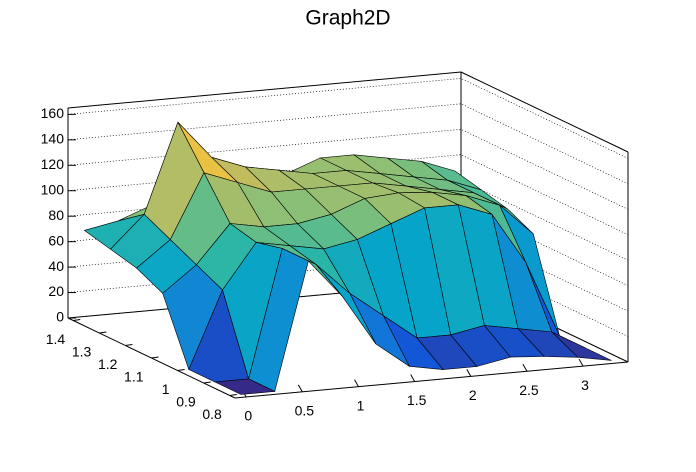 The image size is (696, 472). I want to click on x-tick-label: 1.5, so click(417, 400).